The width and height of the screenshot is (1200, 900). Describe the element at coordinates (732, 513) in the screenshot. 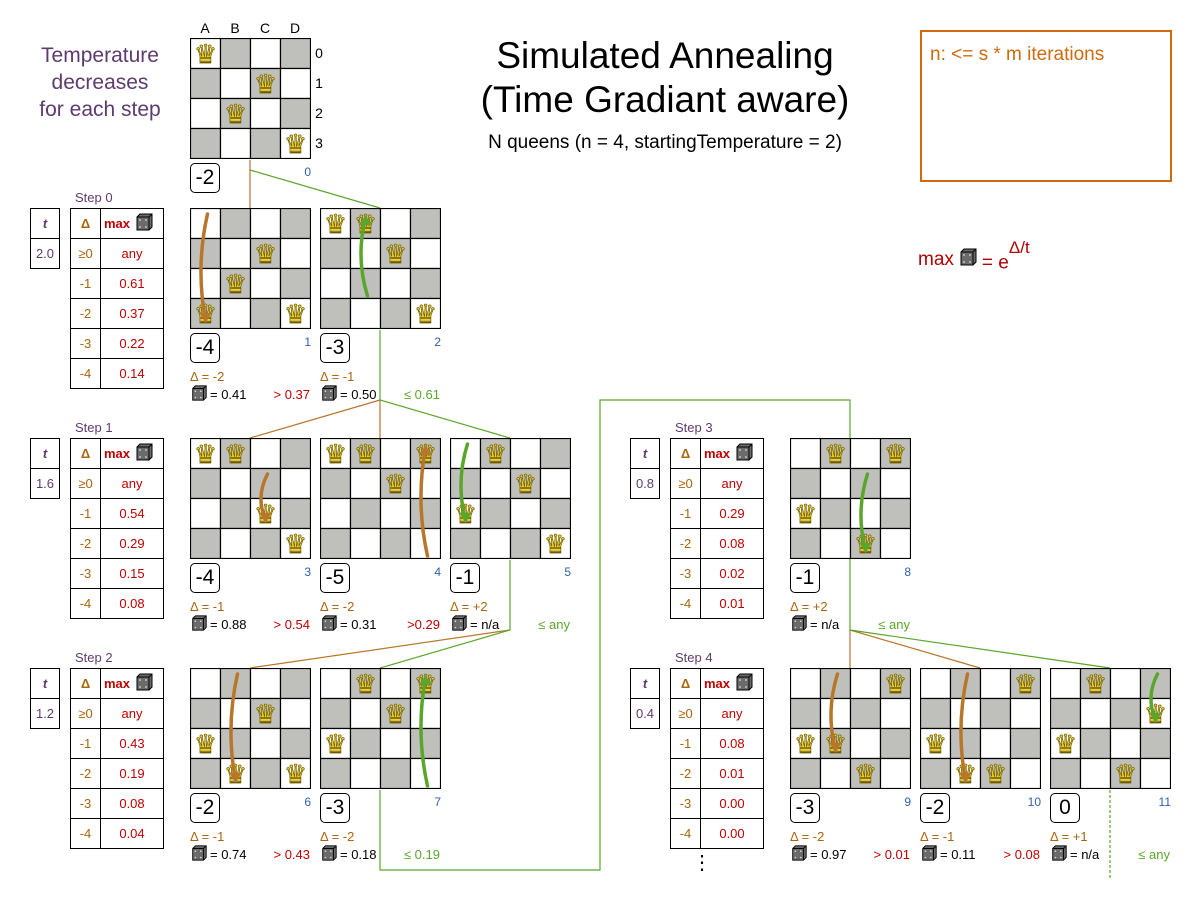

I see `max-value: 0.29` at that location.